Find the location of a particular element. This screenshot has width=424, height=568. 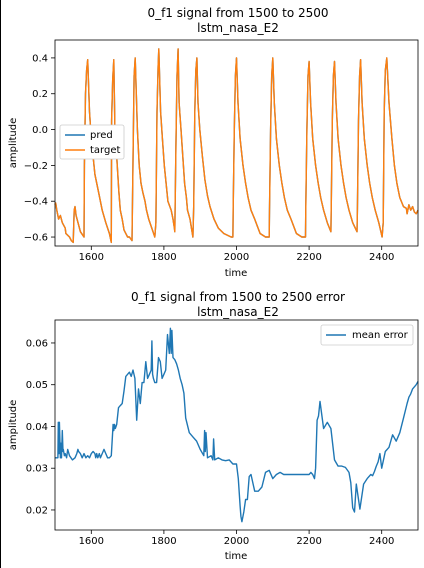

y-tick-label: 0.0 is located at coordinates (40, 130).